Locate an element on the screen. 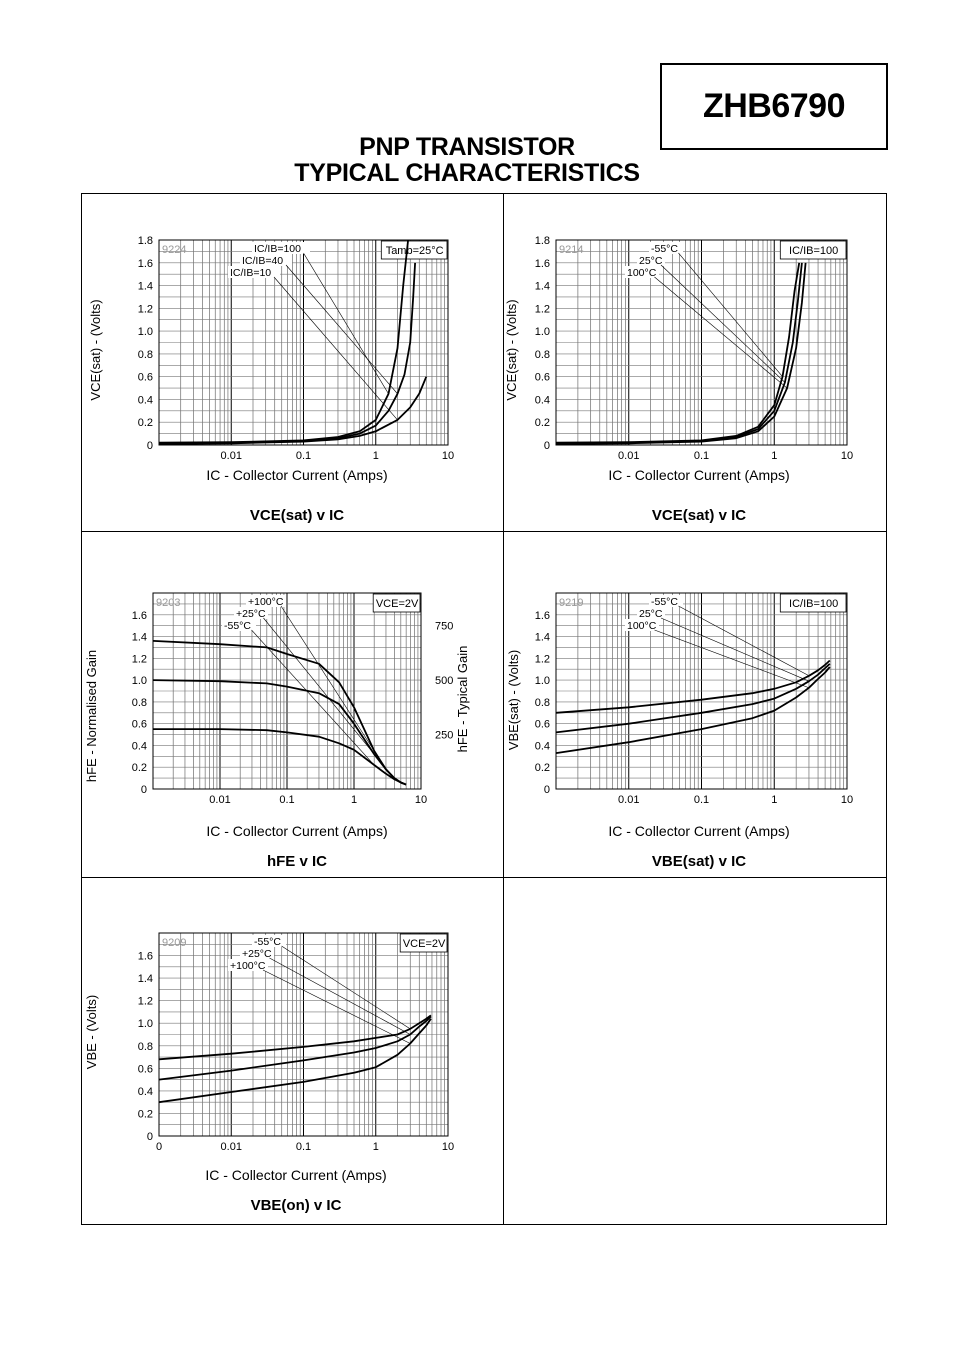 This screenshot has height=1352, width=954. condition-label: IC/IB=100 is located at coordinates (813, 251).